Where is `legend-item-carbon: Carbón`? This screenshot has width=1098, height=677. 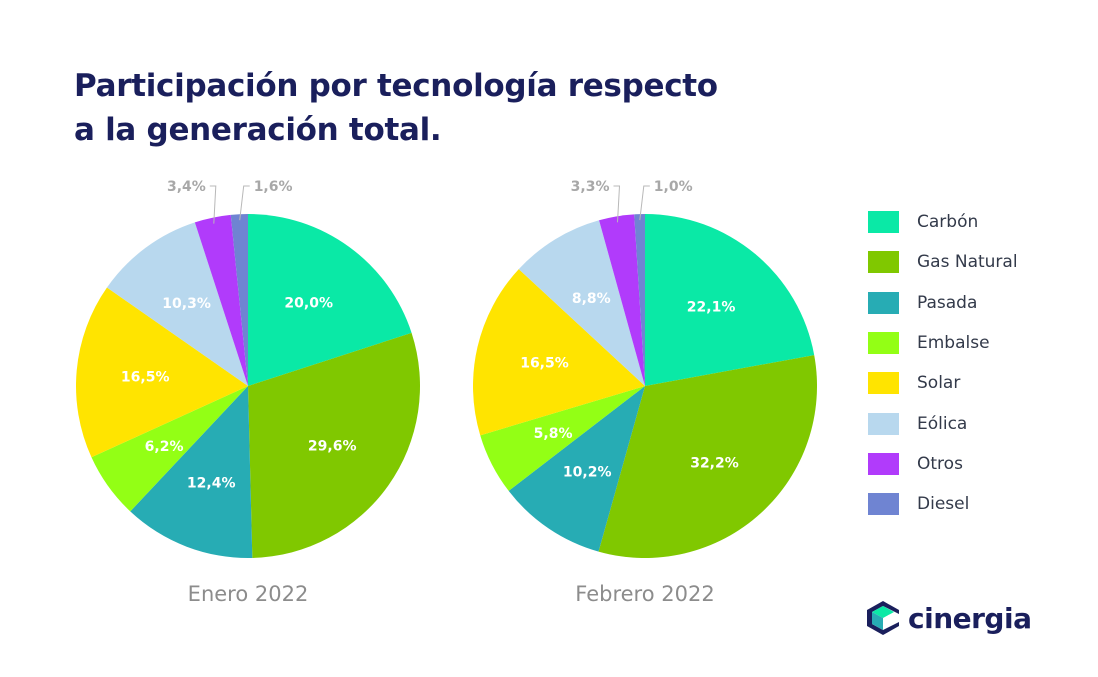 legend-item-carbon: Carbón is located at coordinates (943, 222).